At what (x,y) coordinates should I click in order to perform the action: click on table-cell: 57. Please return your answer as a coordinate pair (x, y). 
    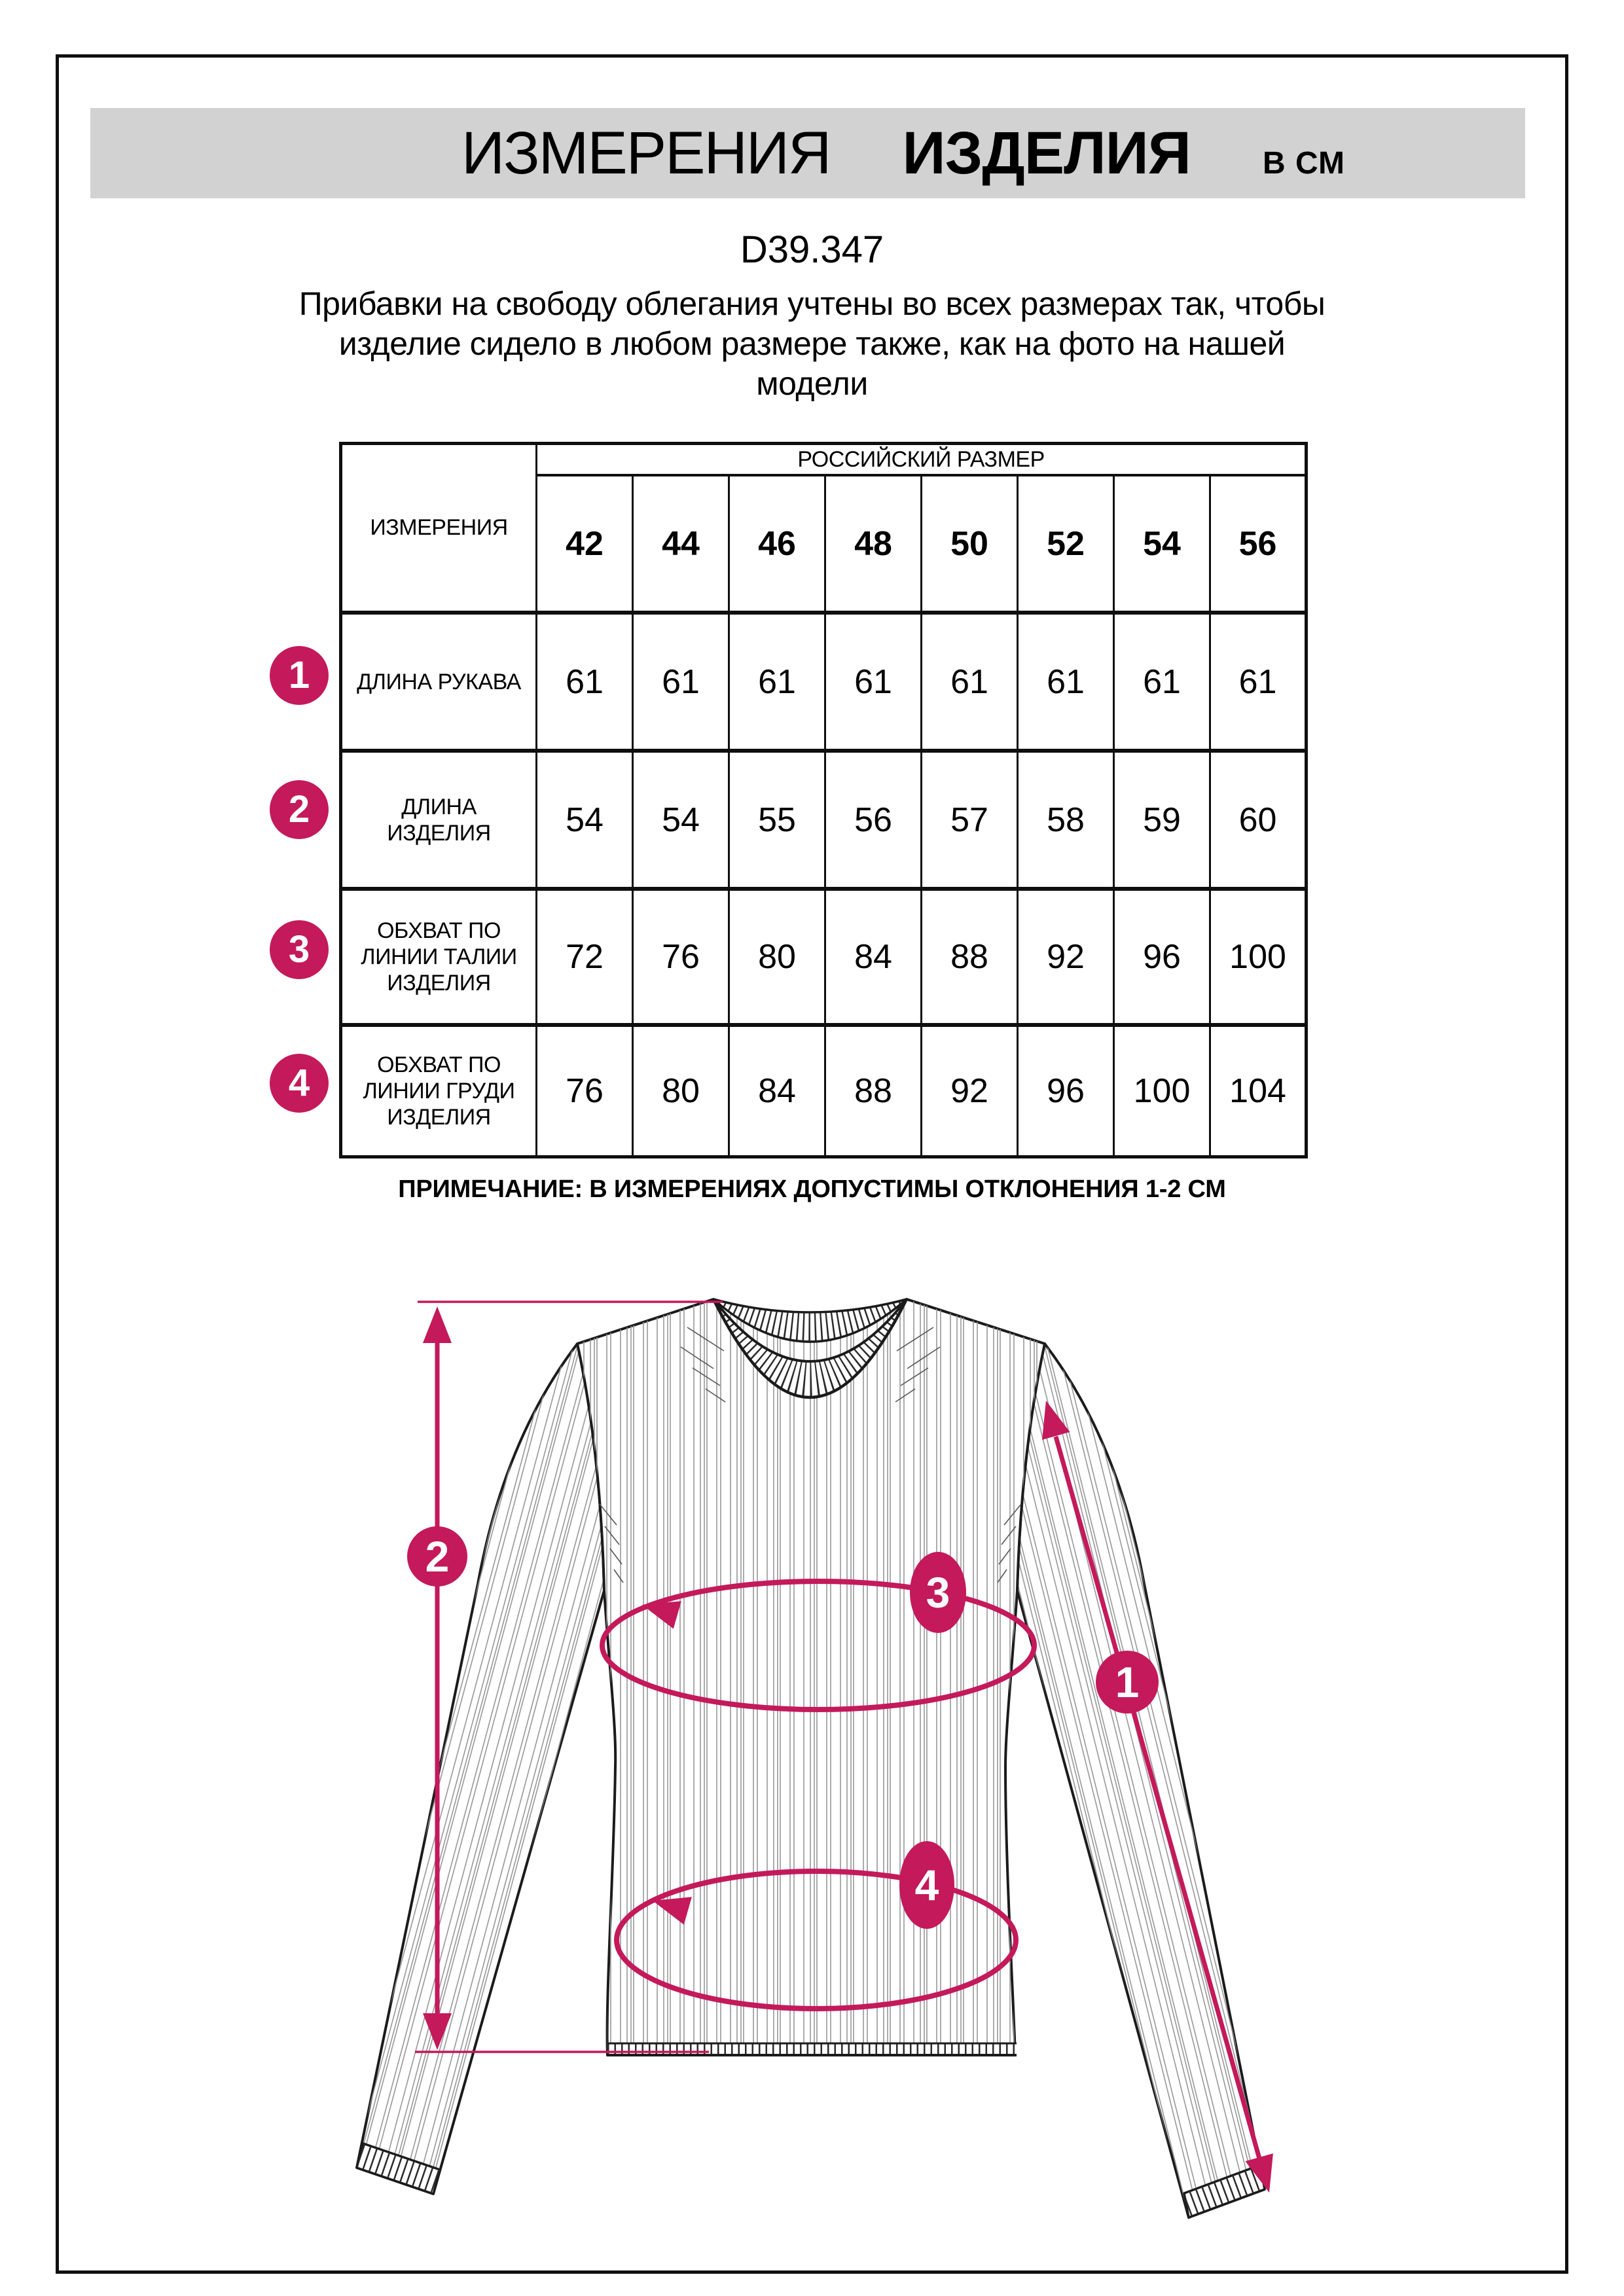
    Looking at the image, I should click on (969, 819).